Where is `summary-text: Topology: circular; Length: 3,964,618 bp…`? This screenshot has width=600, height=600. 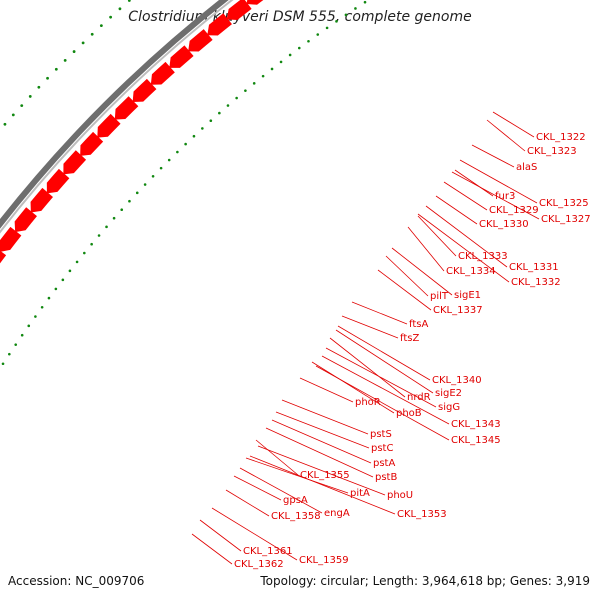
summary-text: Topology: circular; Length: 3,964,618 bp… is located at coordinates (425, 581).